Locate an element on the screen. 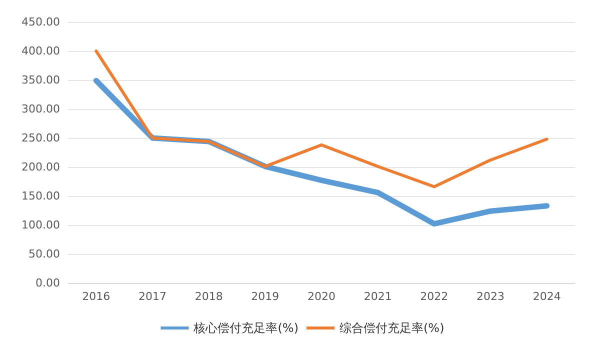 This screenshot has width=605, height=351. y-tick-label: 200.00 is located at coordinates (41, 167).